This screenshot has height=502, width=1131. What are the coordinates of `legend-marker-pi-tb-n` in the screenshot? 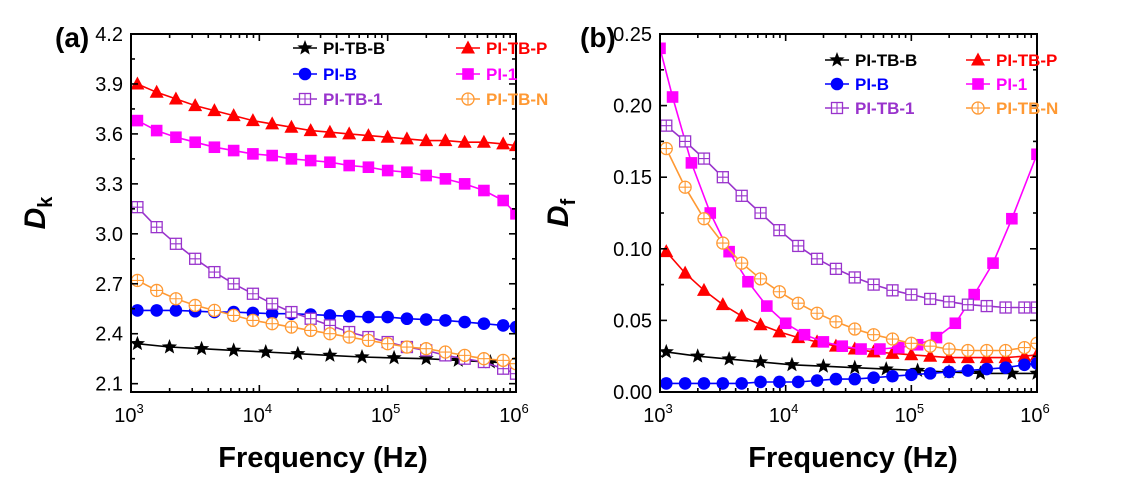 It's located at (978, 108).